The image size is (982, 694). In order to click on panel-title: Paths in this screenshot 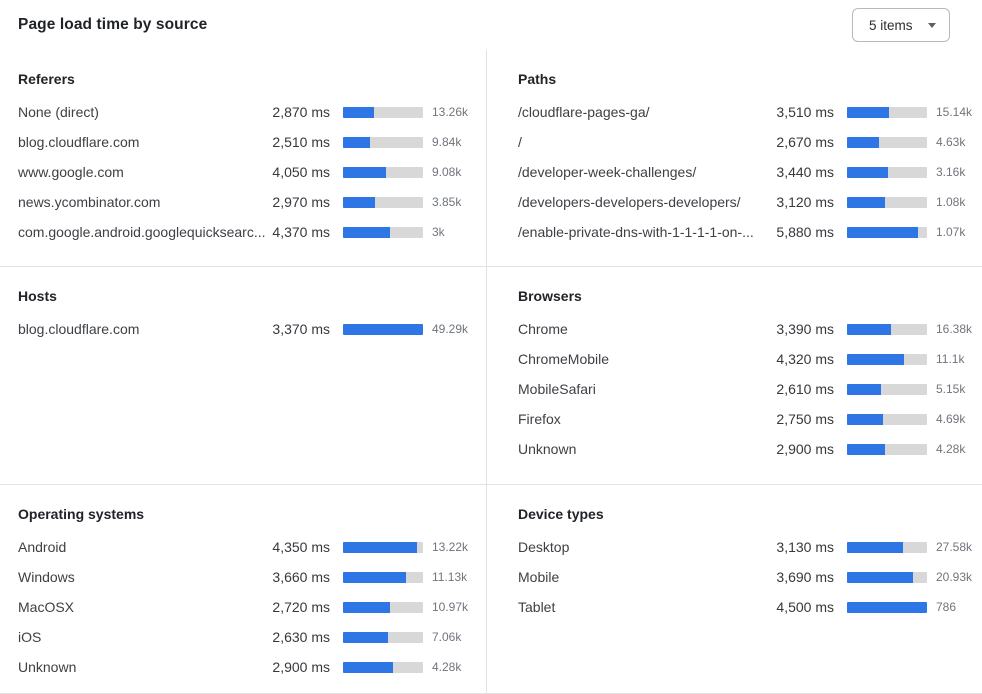, I will do `click(537, 79)`.